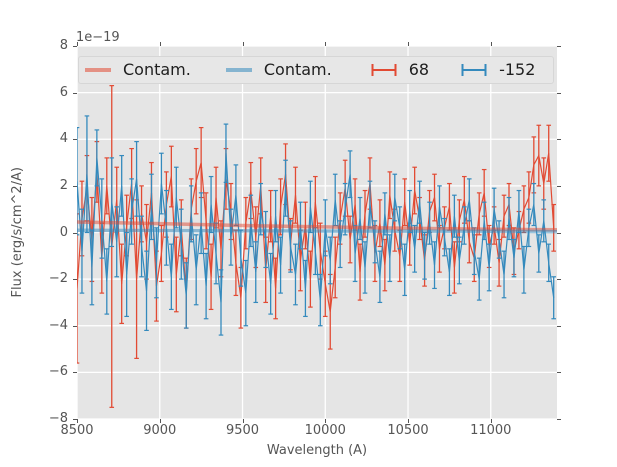 The width and height of the screenshot is (617, 467). What do you see at coordinates (517, 69) in the screenshot?
I see `legend-item-label: -152` at bounding box center [517, 69].